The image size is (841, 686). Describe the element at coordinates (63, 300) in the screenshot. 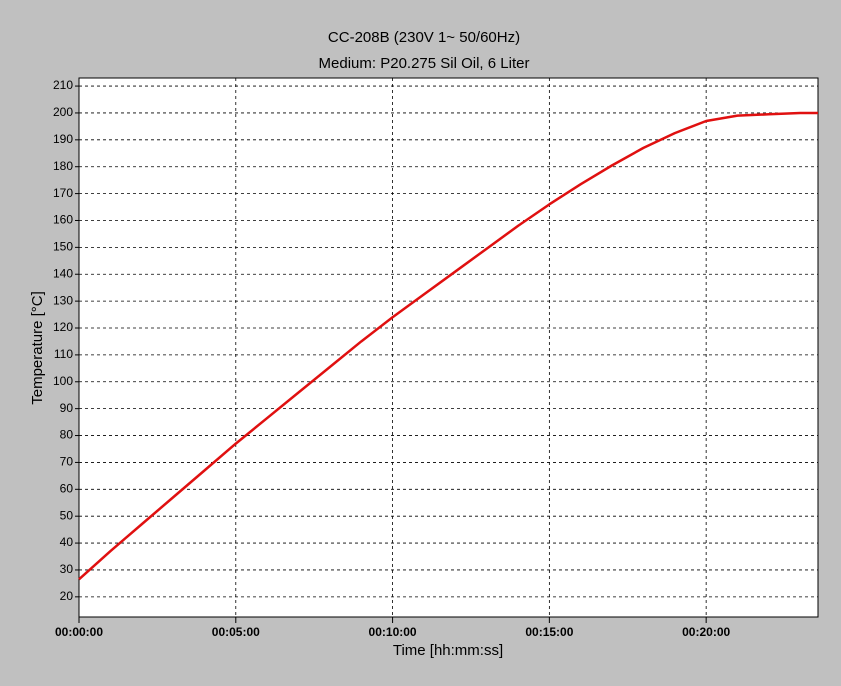

I see `y-tick-label: 130` at that location.